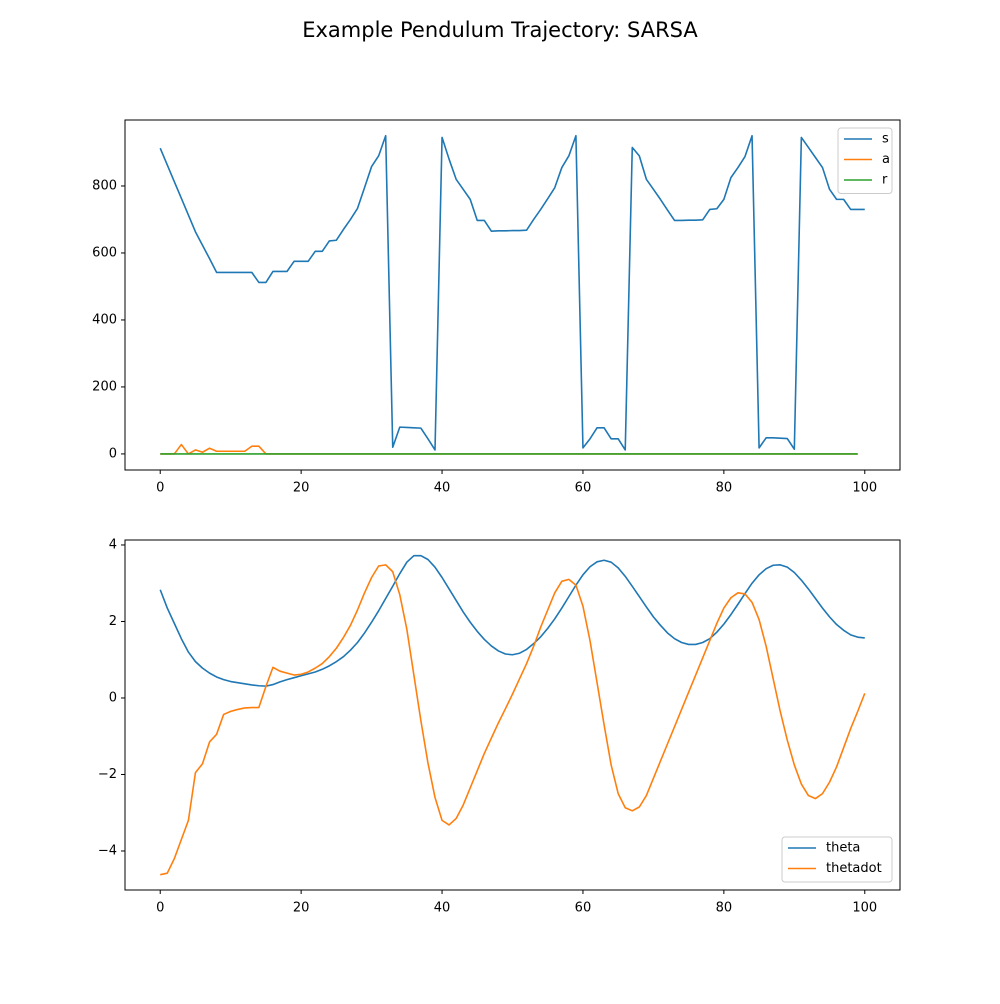 This screenshot has width=1000, height=1004. I want to click on legend-label: r, so click(885, 180).